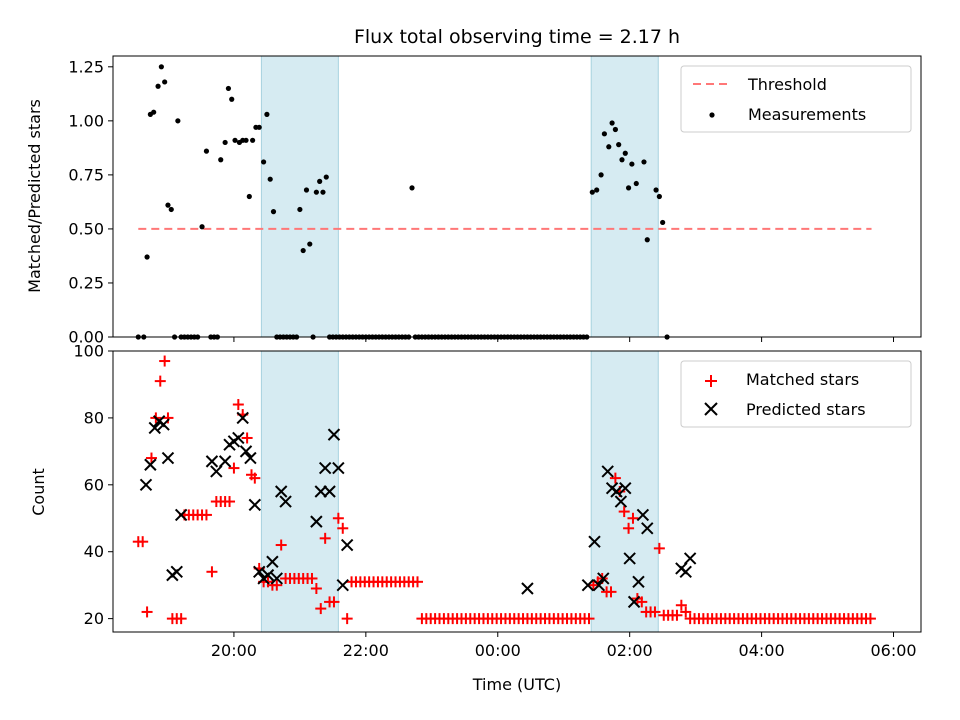  I want to click on ratio-legend-box, so click(796, 99).